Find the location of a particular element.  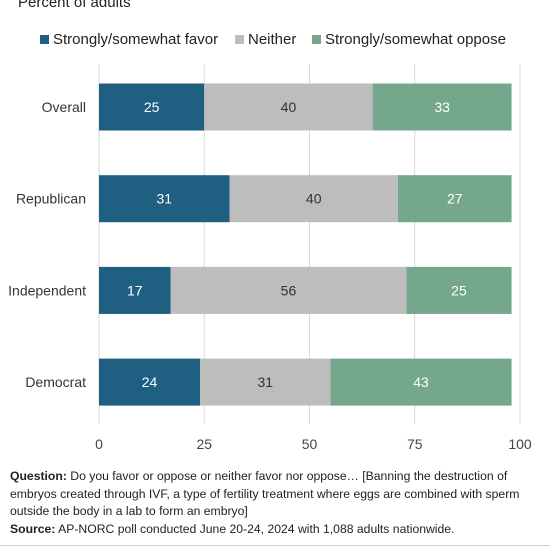

legend-swatch-favor is located at coordinates (44, 39).